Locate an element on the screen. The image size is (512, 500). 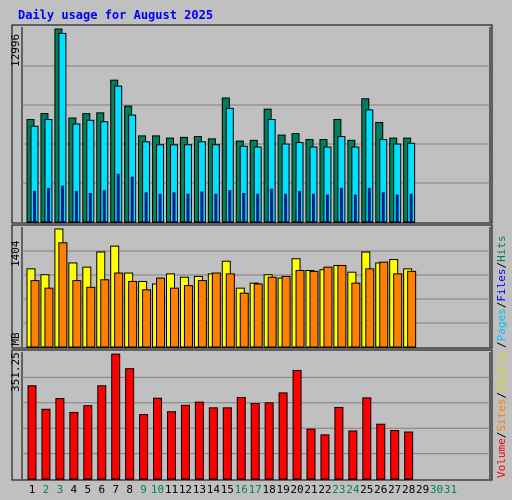
x-tick-label-15: 15 is located at coordinates (227, 489).